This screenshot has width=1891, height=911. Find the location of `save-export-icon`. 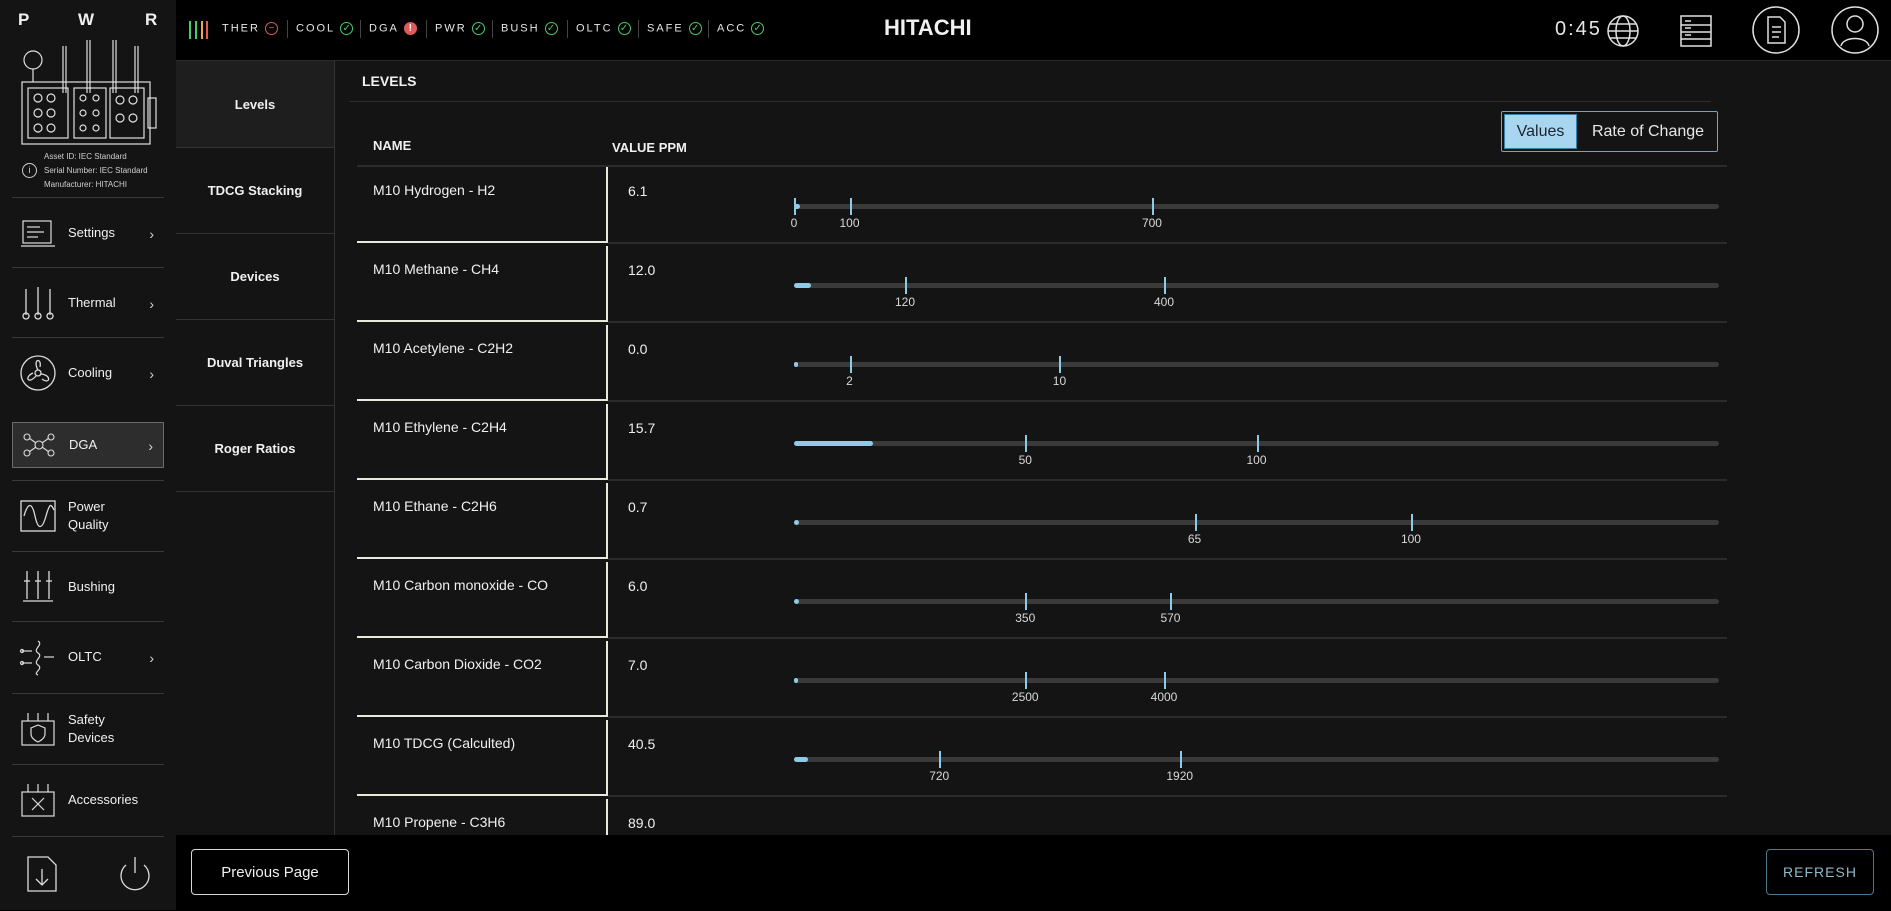

save-export-icon is located at coordinates (41, 874).